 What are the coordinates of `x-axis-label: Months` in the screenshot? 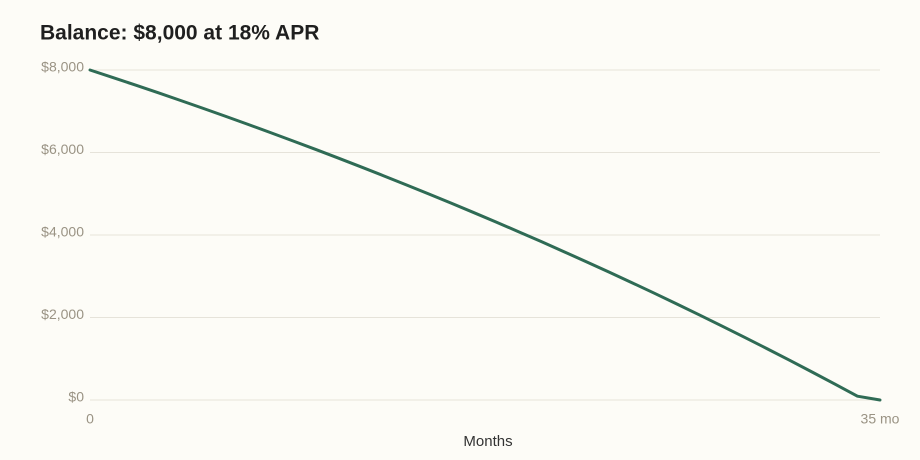 It's located at (487, 441).